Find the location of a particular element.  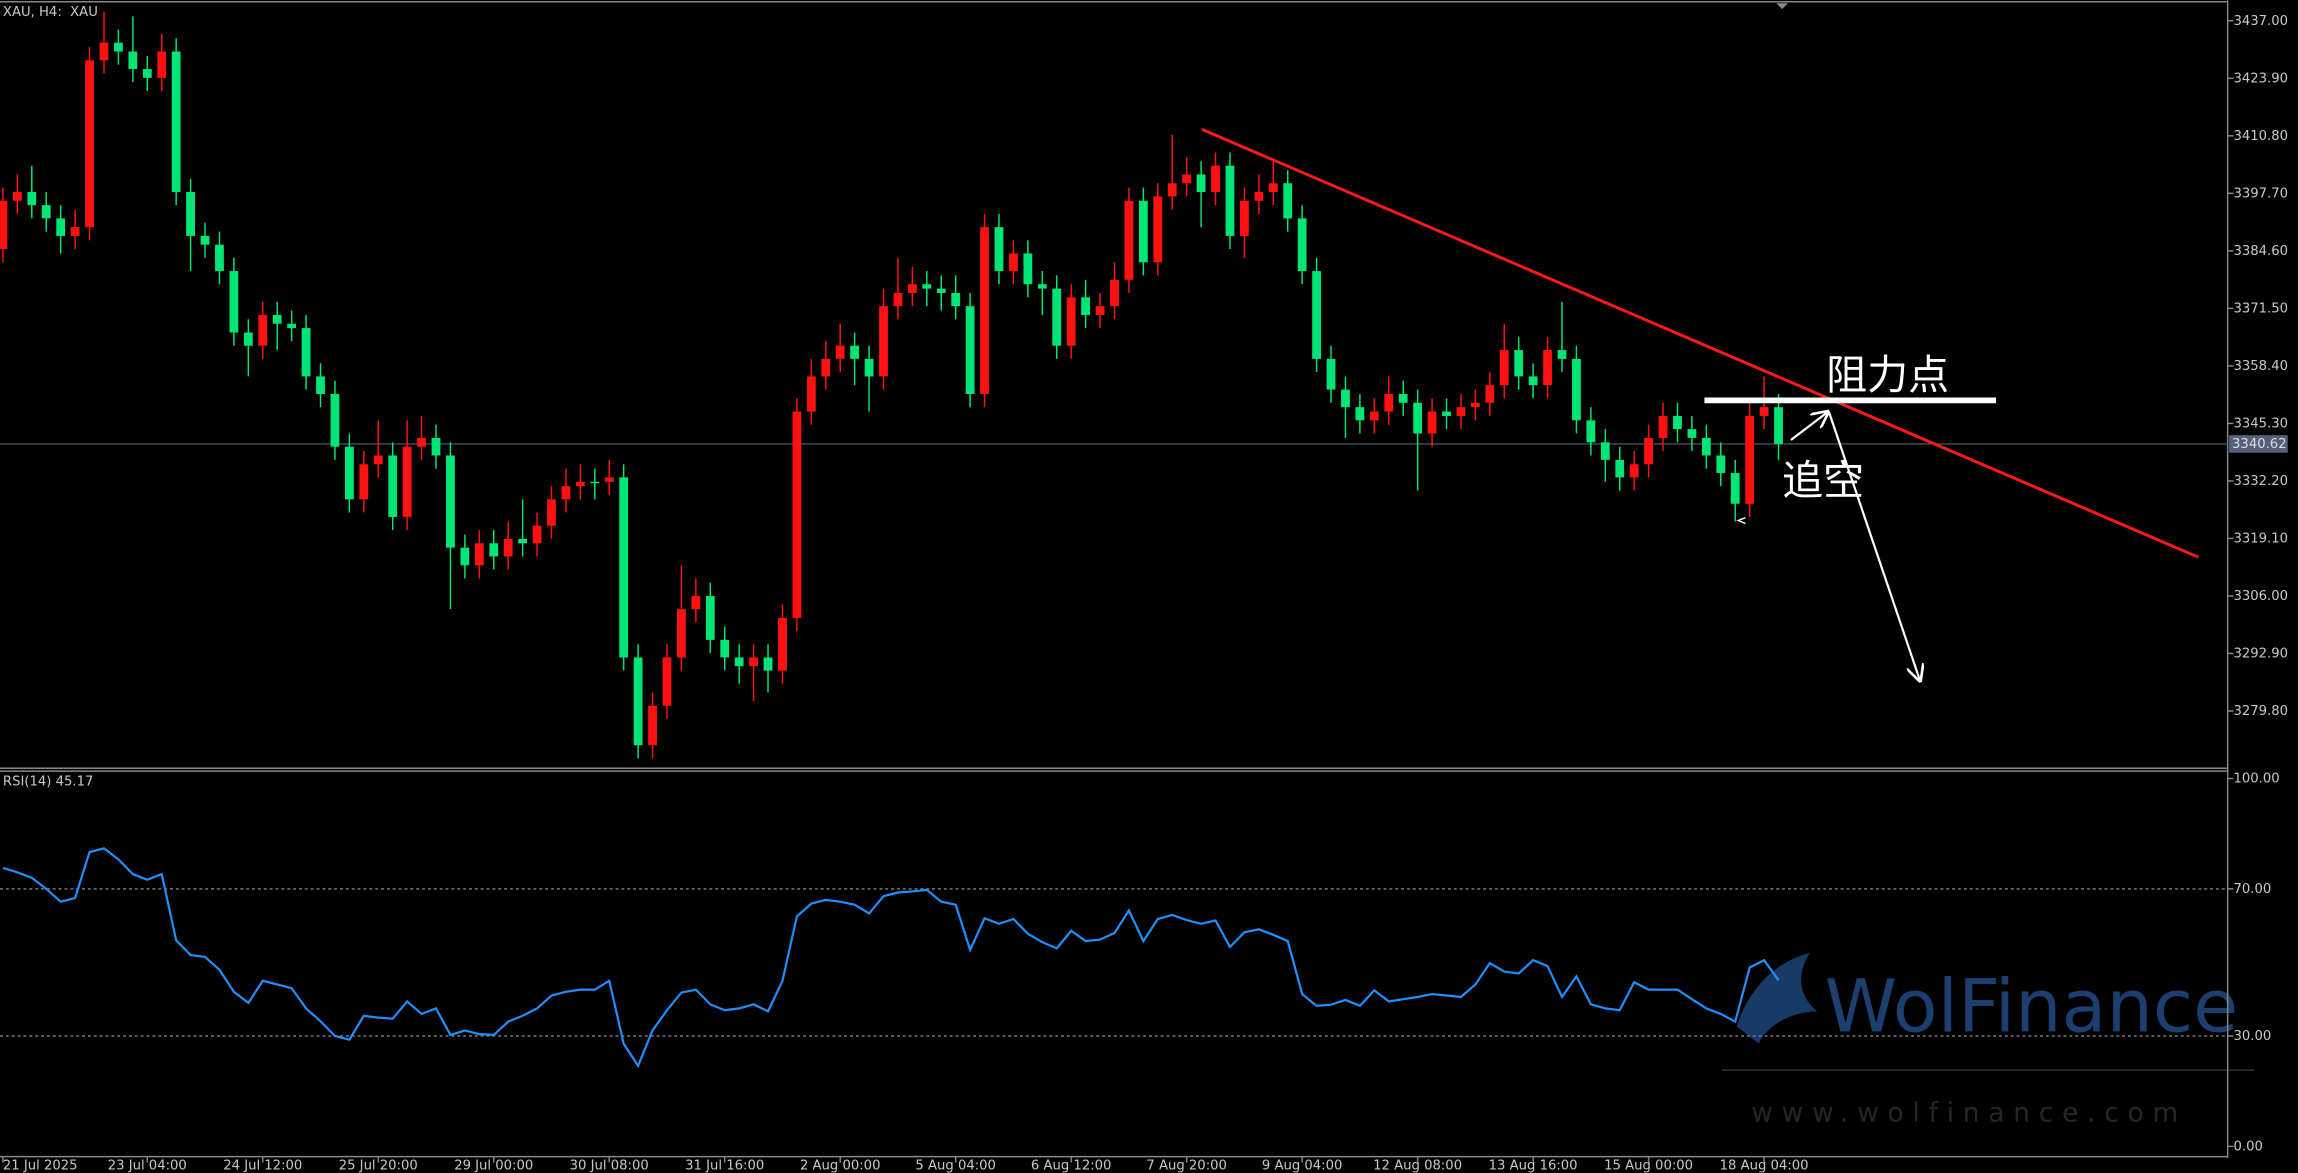

last-price-label: 3340.62 is located at coordinates (2259, 444).